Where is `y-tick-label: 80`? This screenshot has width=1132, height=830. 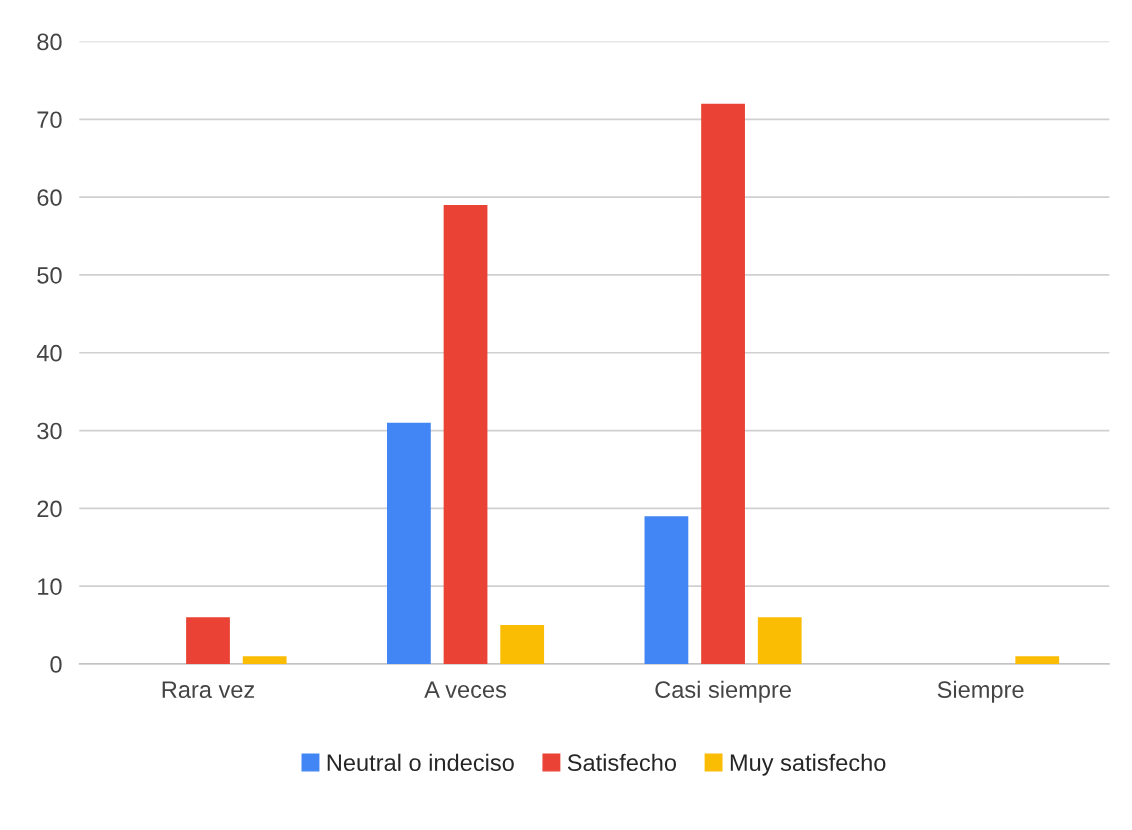 y-tick-label: 80 is located at coordinates (49, 42).